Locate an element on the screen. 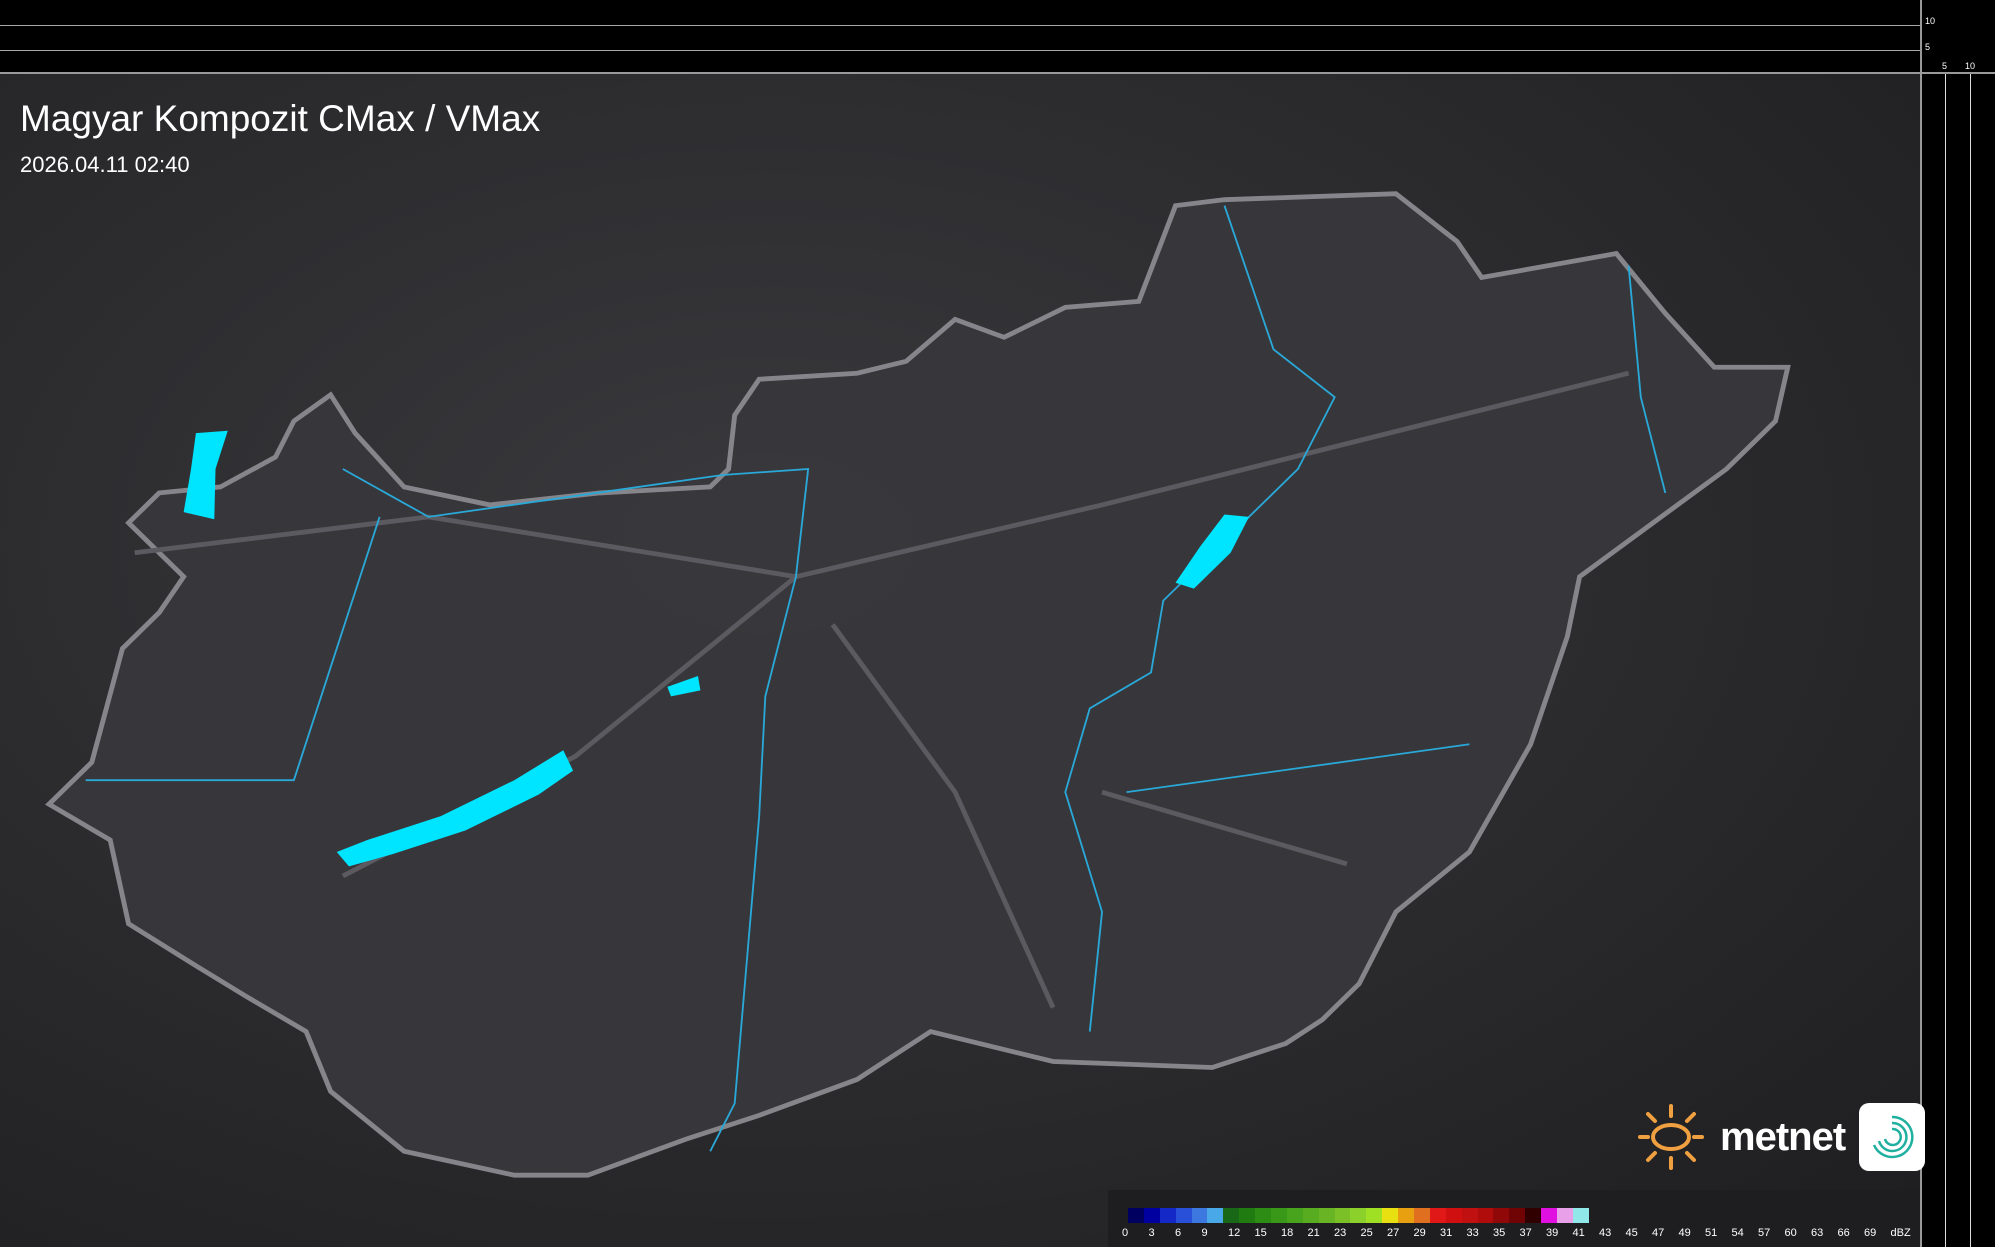  legend-label: 49 is located at coordinates (1684, 1233).